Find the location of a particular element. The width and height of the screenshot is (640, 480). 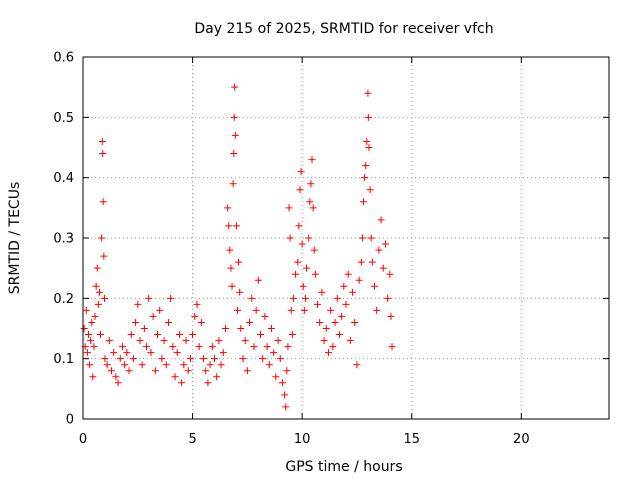

y-tick-label: 0.3 is located at coordinates (63, 239).